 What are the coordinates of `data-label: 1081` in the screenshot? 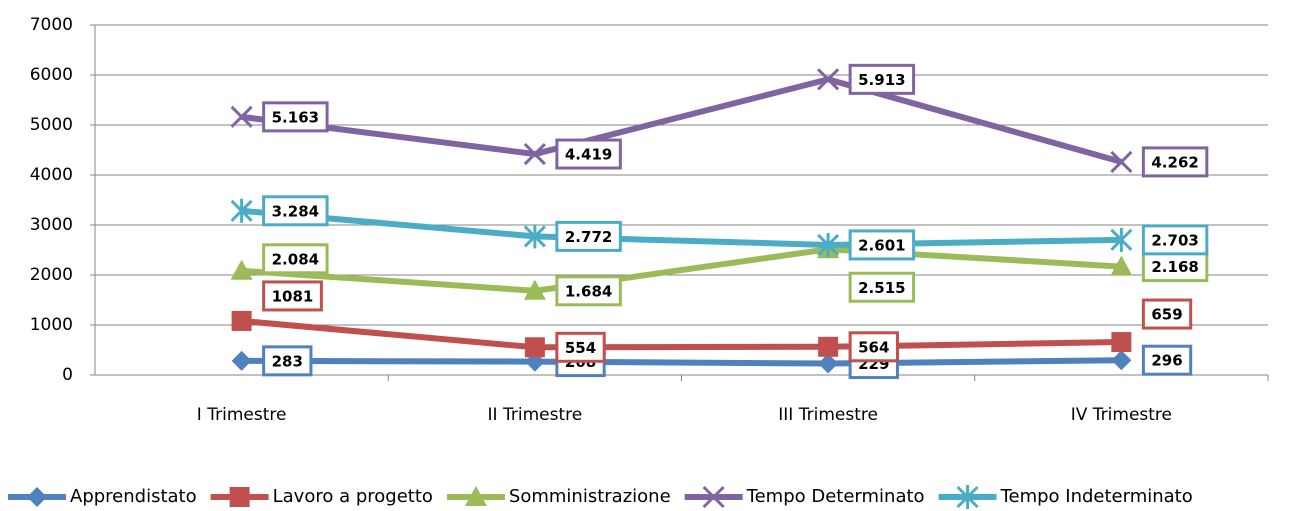 It's located at (293, 296).